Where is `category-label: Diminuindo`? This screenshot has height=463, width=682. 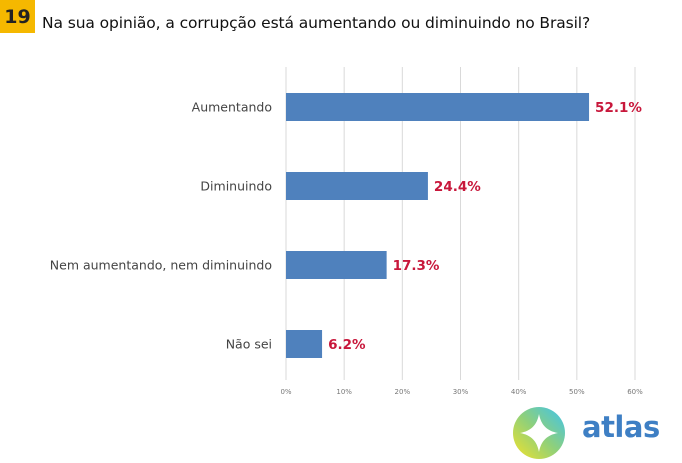
category-label: Diminuindo is located at coordinates (236, 186).